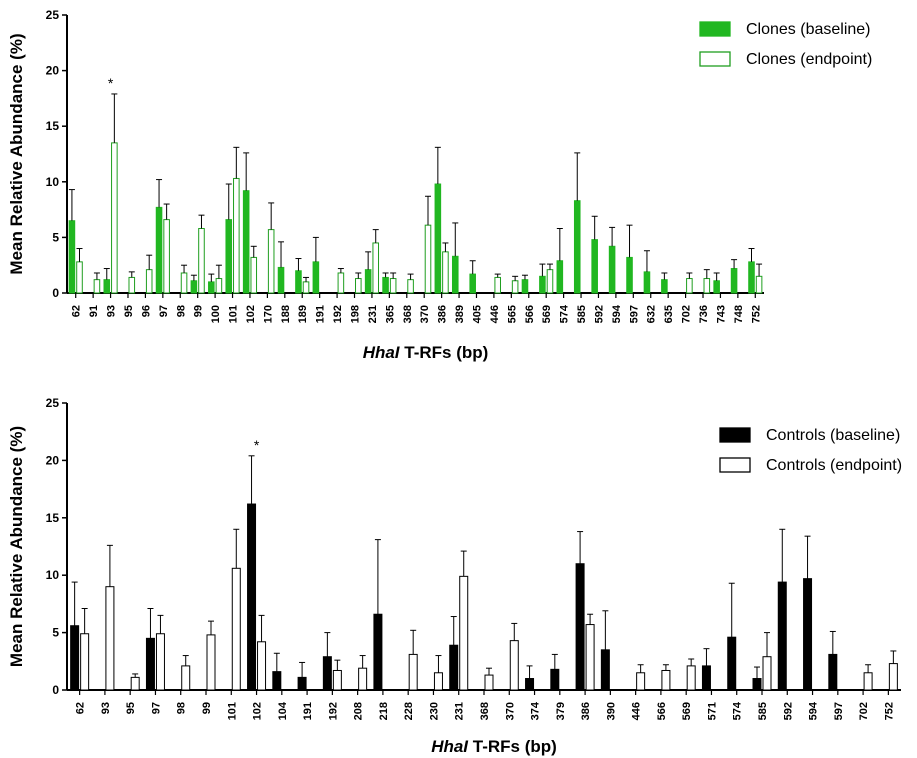 This screenshot has height=758, width=917. Describe the element at coordinates (356, 314) in the screenshot. I see `x-tick-label: 198` at that location.